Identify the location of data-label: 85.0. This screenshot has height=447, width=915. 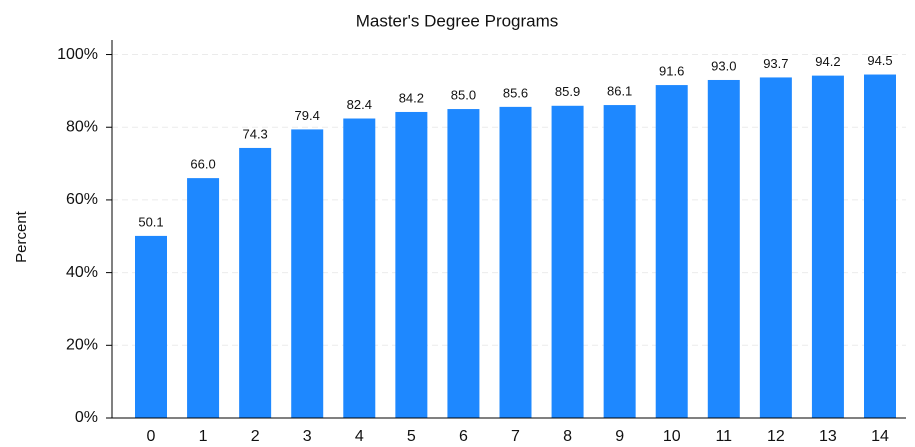
(463, 94).